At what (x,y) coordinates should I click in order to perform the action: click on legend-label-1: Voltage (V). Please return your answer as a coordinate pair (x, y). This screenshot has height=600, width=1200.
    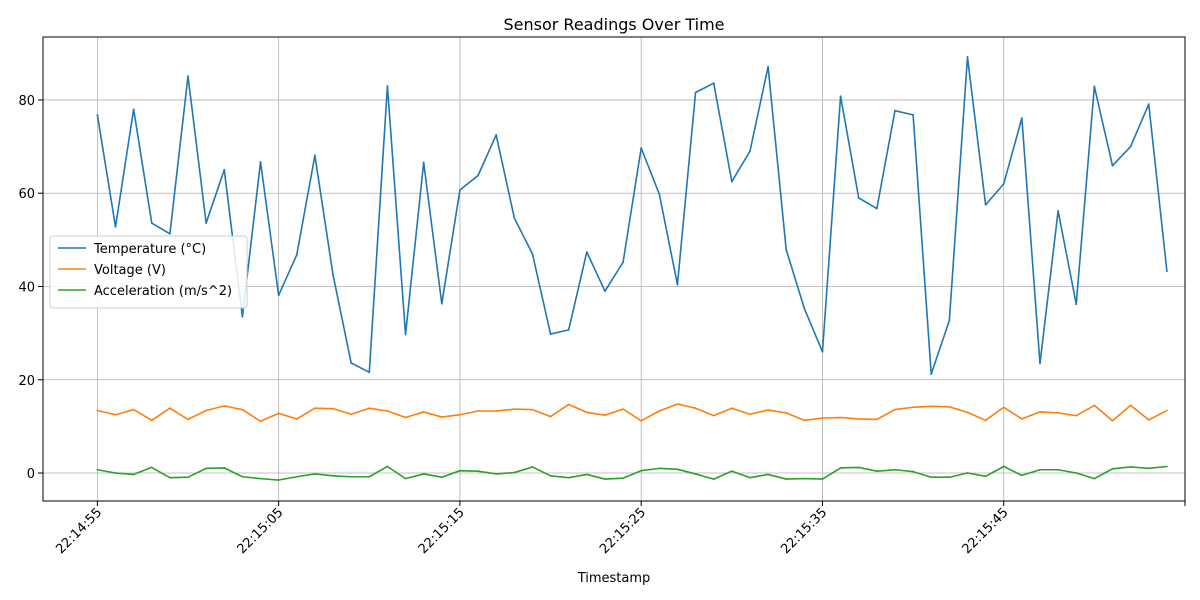
    Looking at the image, I should click on (130, 270).